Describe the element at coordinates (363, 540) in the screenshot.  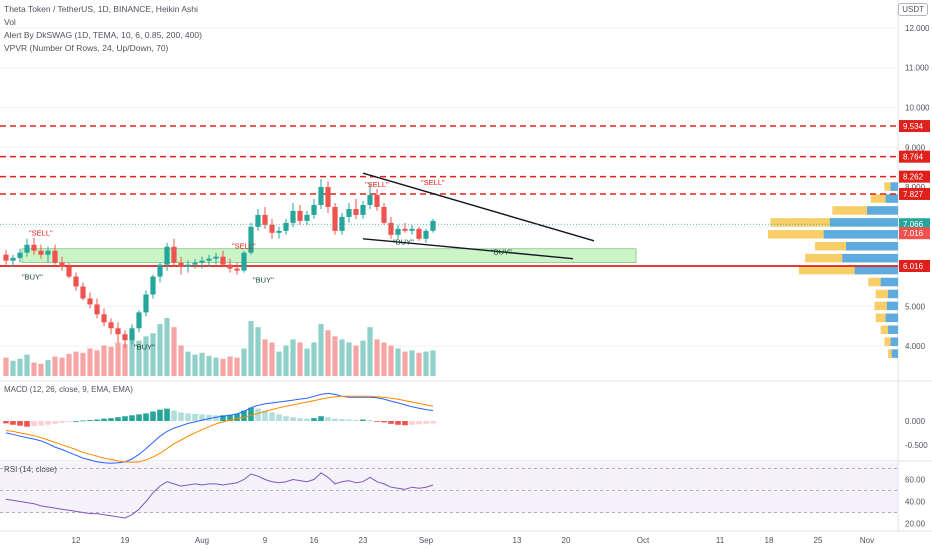
I see `time-tick-label: 23` at that location.